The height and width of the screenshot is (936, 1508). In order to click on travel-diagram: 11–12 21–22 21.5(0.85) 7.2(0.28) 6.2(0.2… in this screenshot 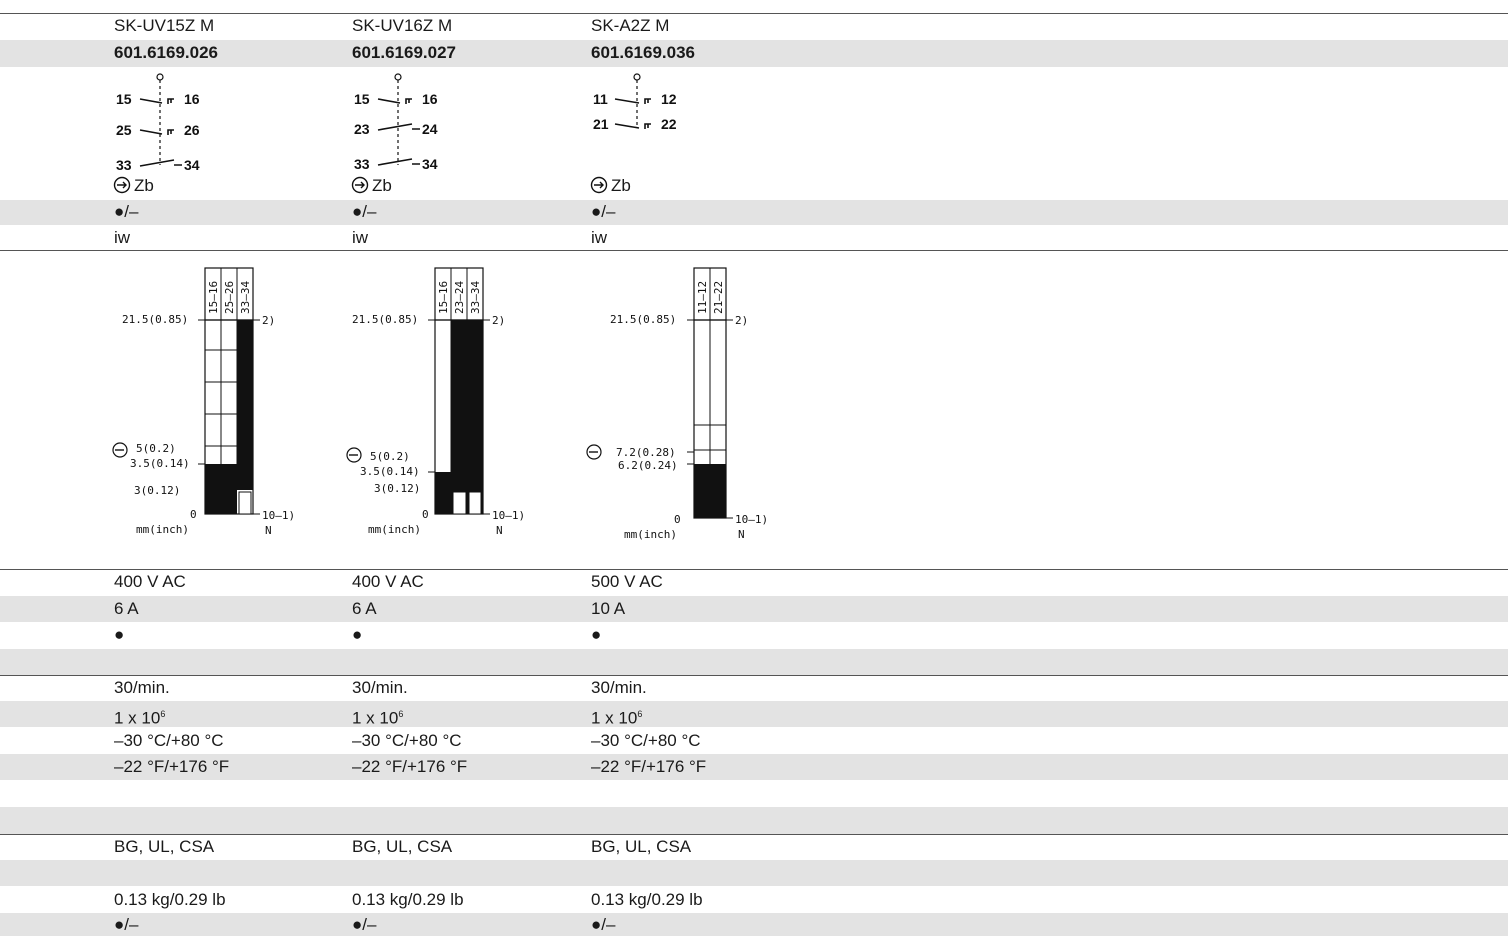, I will do `click(677, 404)`.